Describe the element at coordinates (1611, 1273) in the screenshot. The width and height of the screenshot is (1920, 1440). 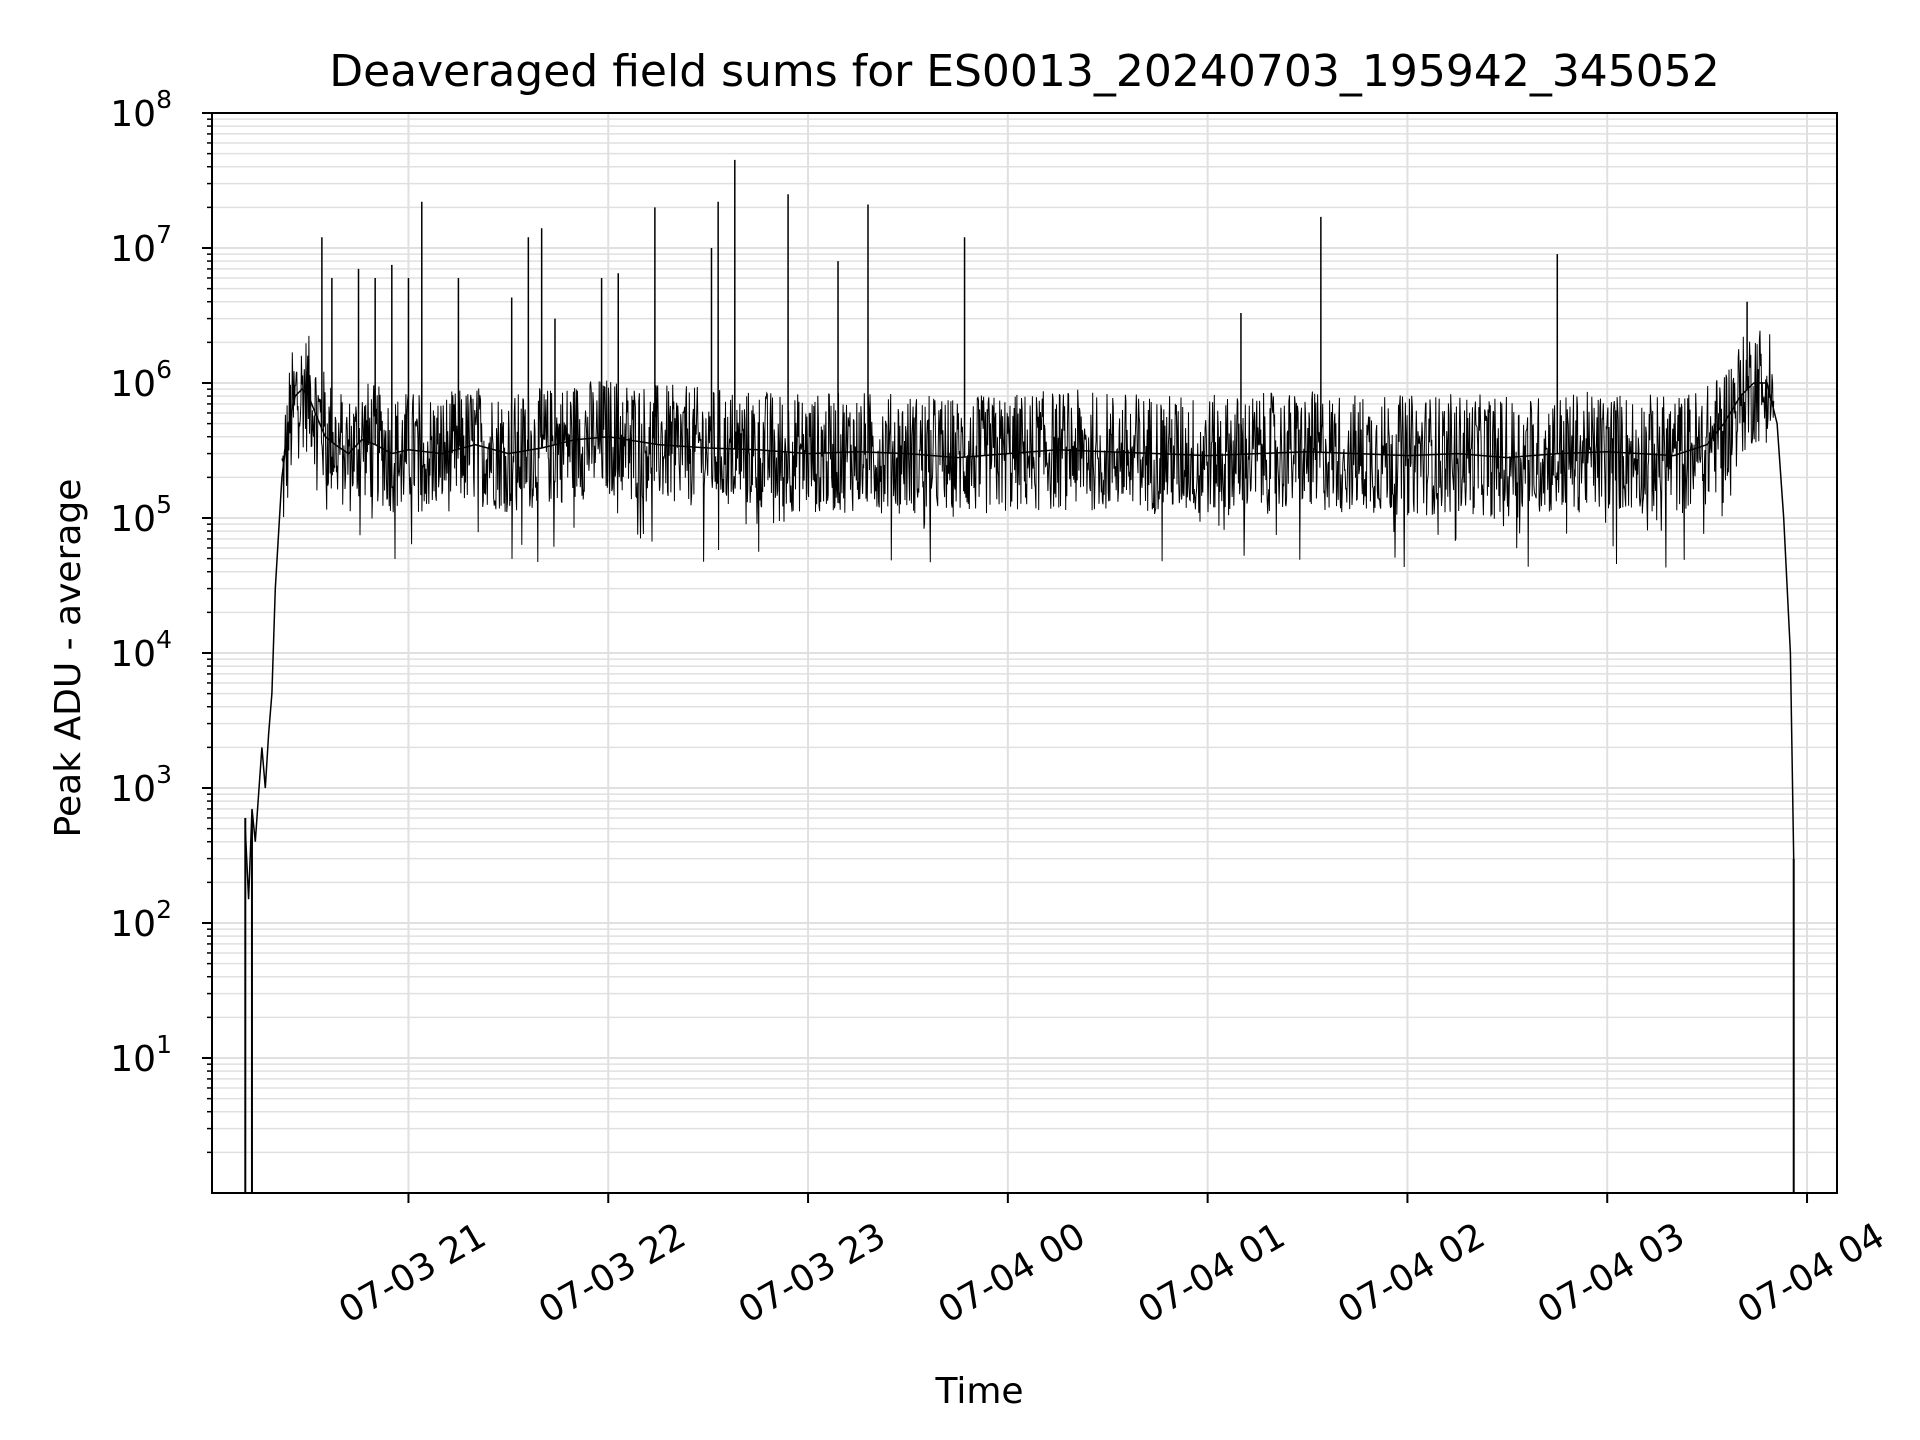
I see `x-tick-label: 07-04 03` at that location.